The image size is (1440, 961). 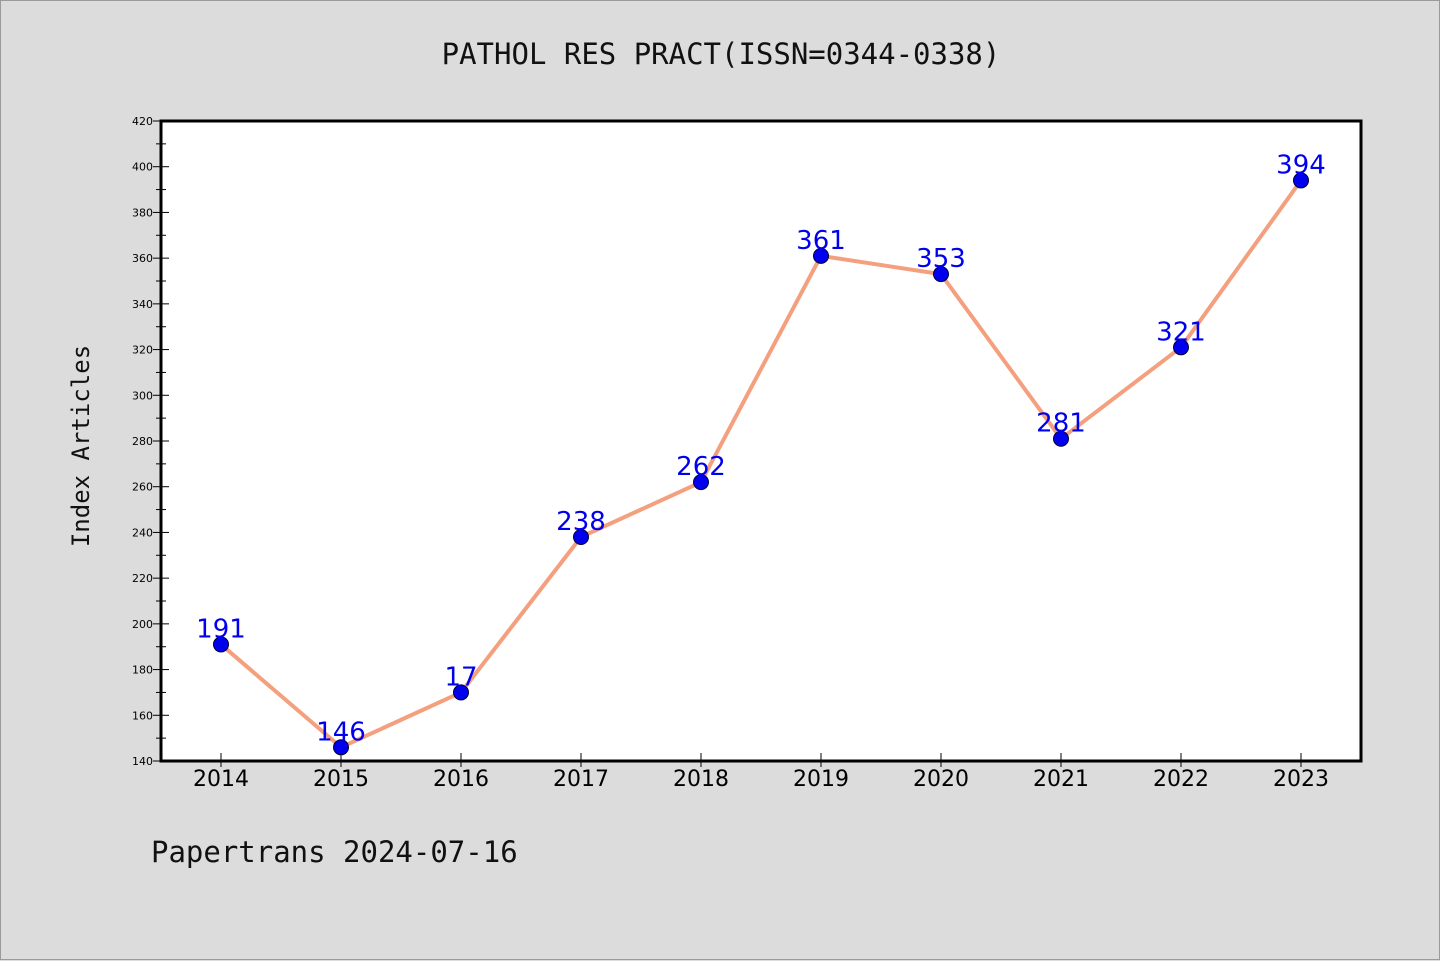 What do you see at coordinates (142, 487) in the screenshot?
I see `y-tick-label: 260` at bounding box center [142, 487].